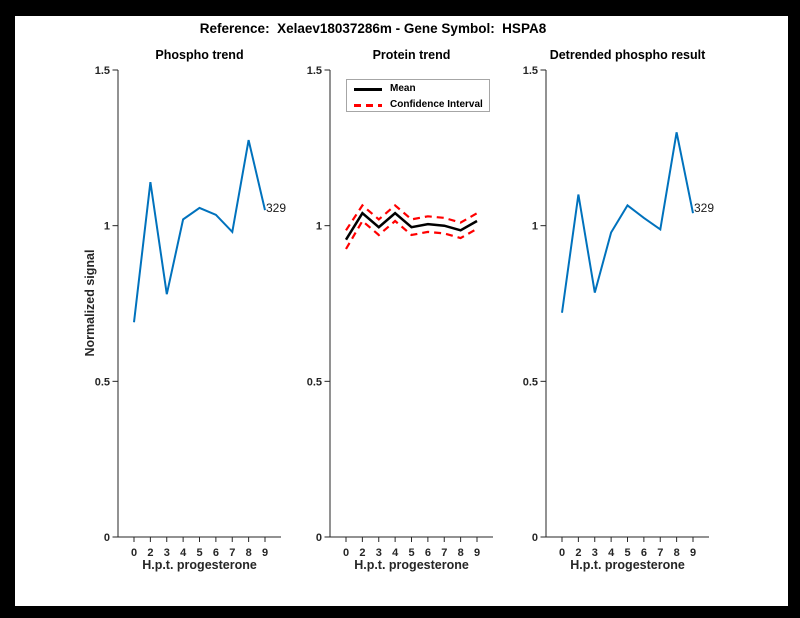  I want to click on legend-box: Mean Confidence Interval, so click(418, 95).